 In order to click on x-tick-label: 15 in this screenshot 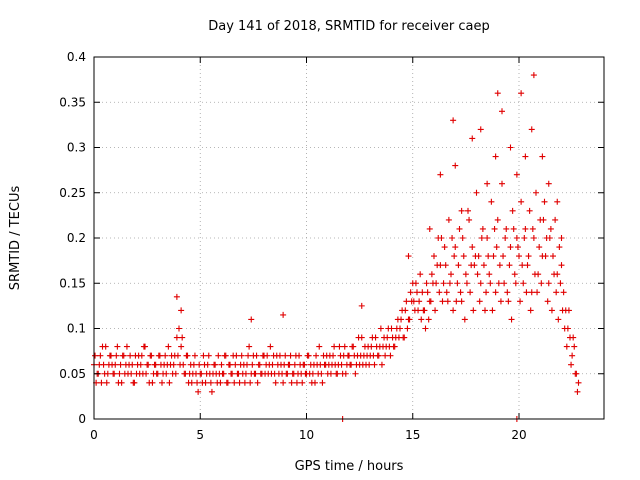, I will do `click(412, 435)`.